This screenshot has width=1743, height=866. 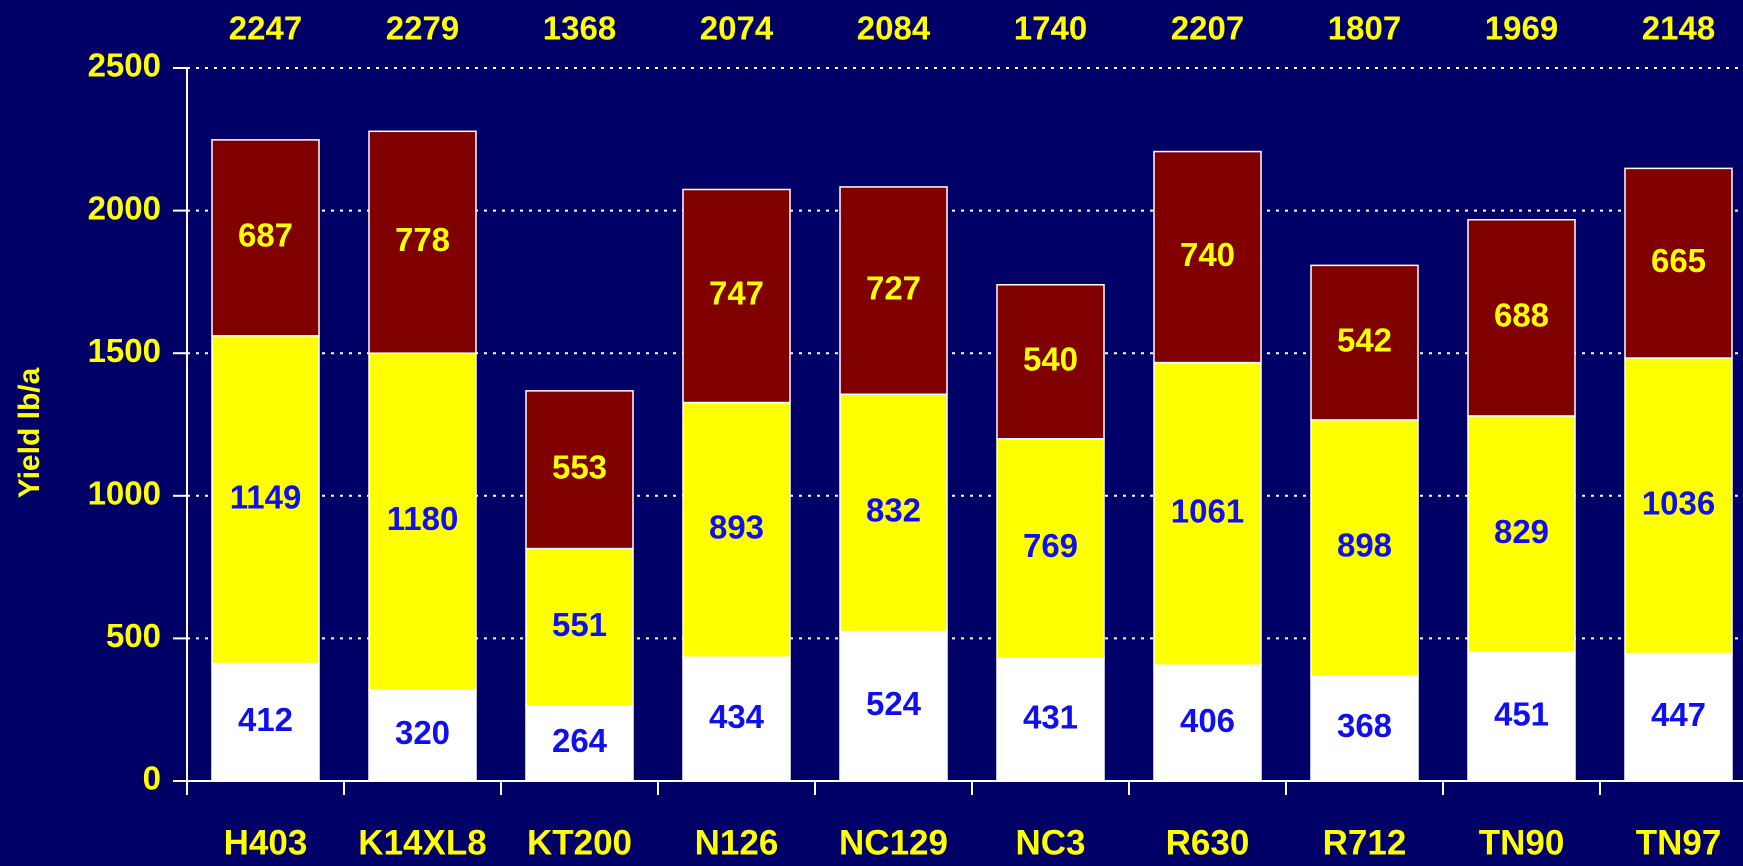 What do you see at coordinates (1364, 725) in the screenshot?
I see `data-label: 368` at bounding box center [1364, 725].